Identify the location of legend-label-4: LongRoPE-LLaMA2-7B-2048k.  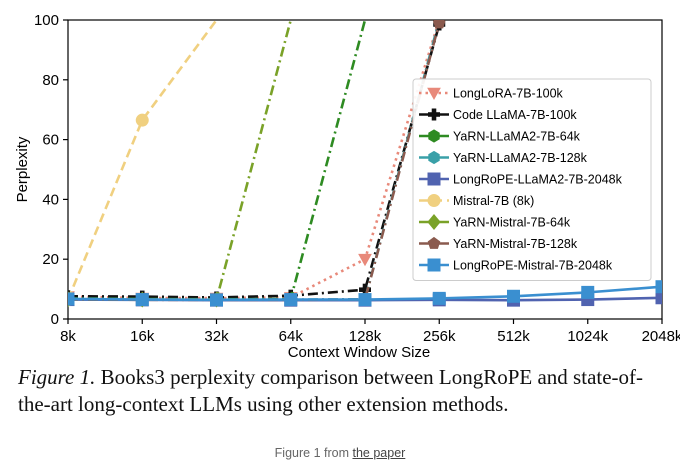
(538, 180).